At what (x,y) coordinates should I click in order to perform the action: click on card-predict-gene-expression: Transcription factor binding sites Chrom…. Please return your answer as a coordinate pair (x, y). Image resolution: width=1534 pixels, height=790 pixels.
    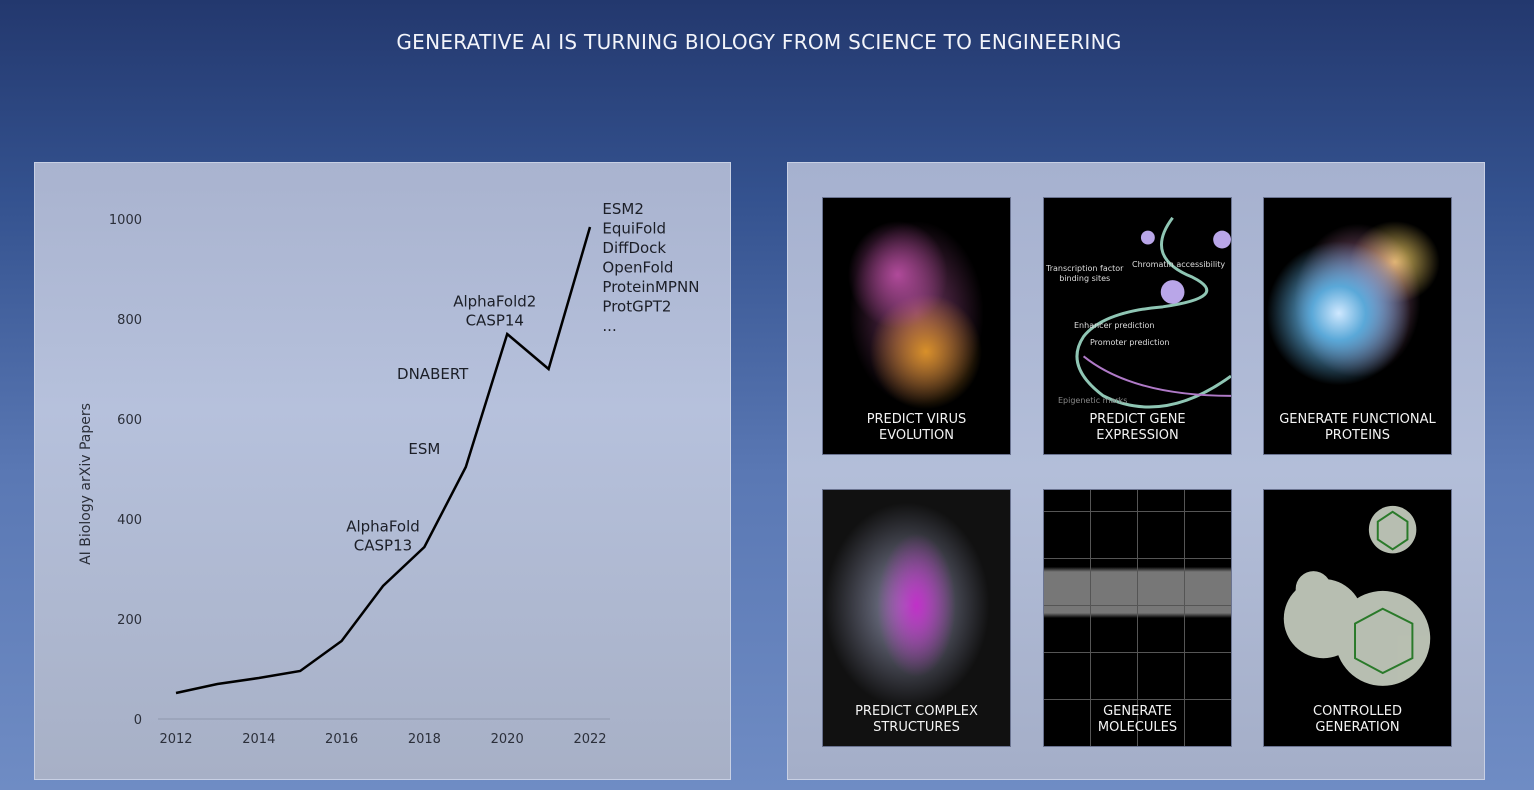
    Looking at the image, I should click on (1137, 326).